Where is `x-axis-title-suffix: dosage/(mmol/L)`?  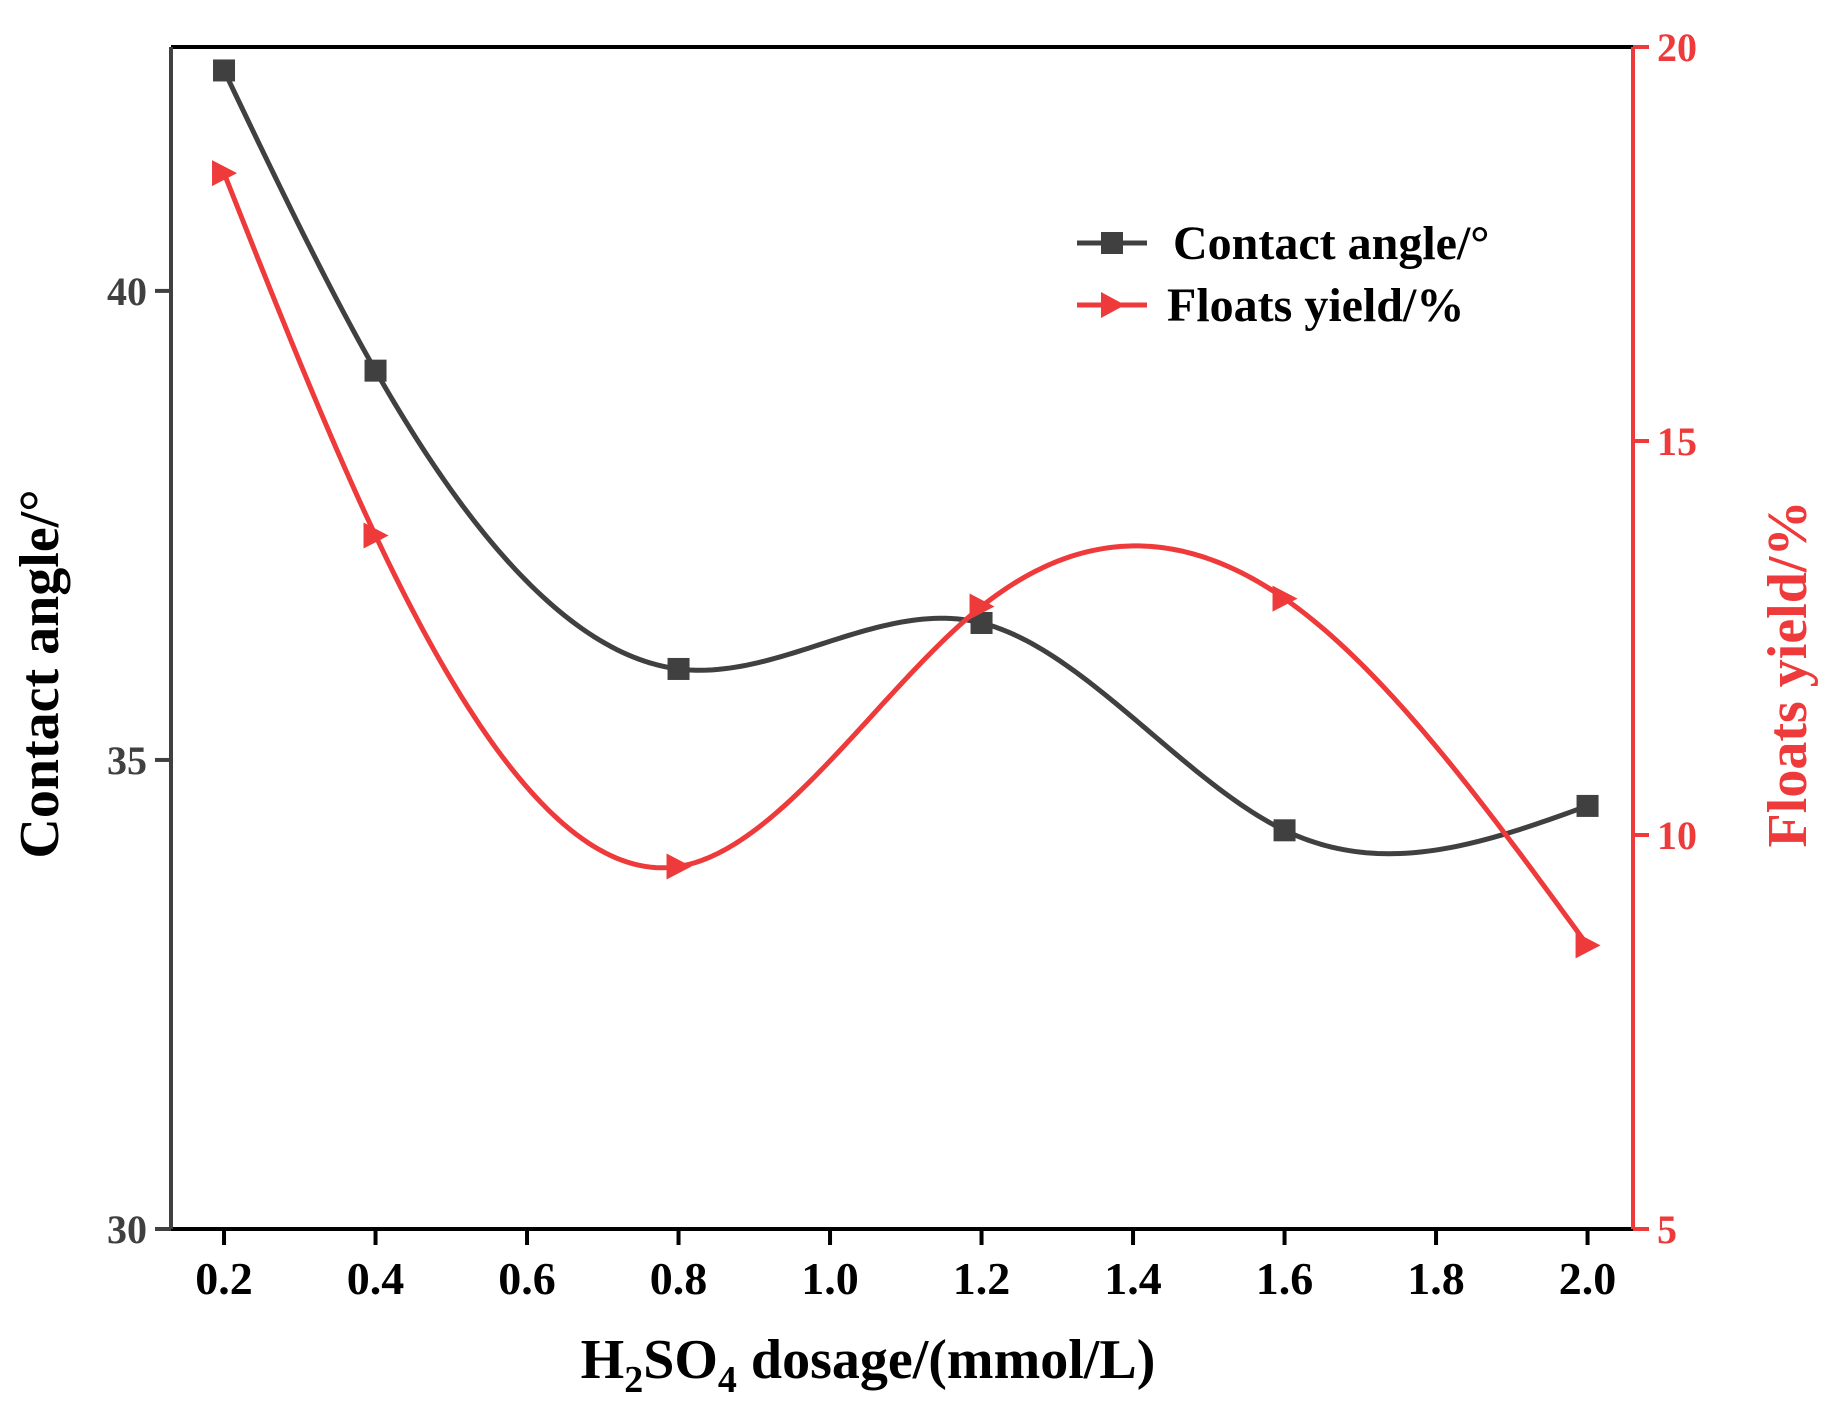
x-axis-title-suffix: dosage/(mmol/L) is located at coordinates (946, 1360).